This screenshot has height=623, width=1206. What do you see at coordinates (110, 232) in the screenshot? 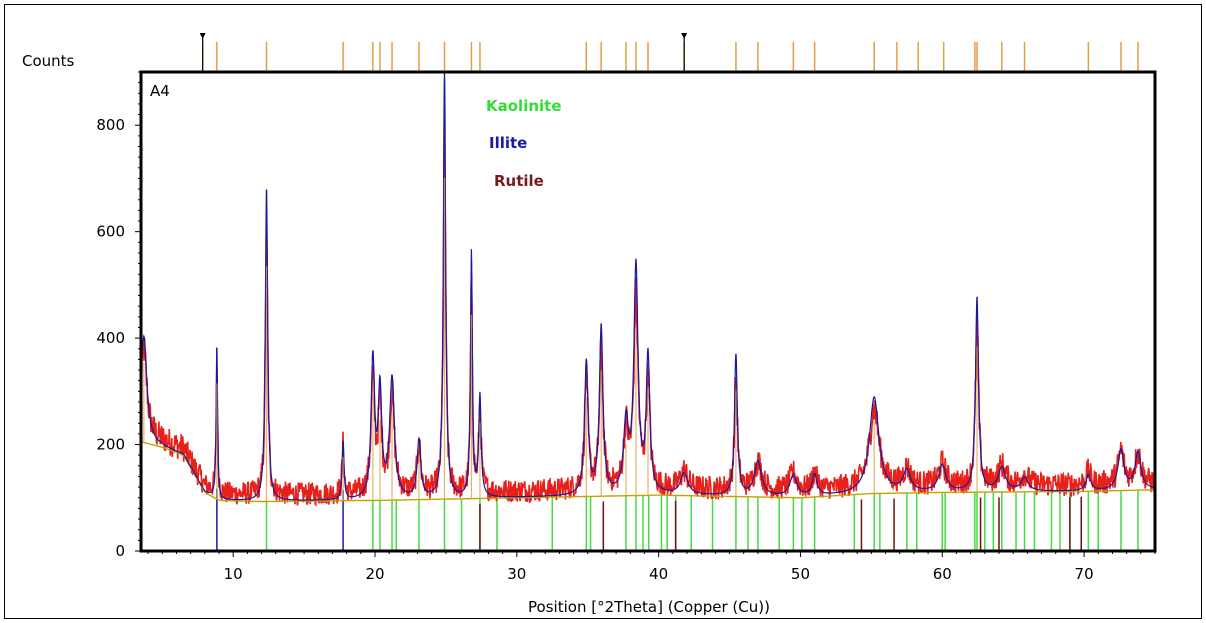
I see `y-tick-label: 600` at bounding box center [110, 232].